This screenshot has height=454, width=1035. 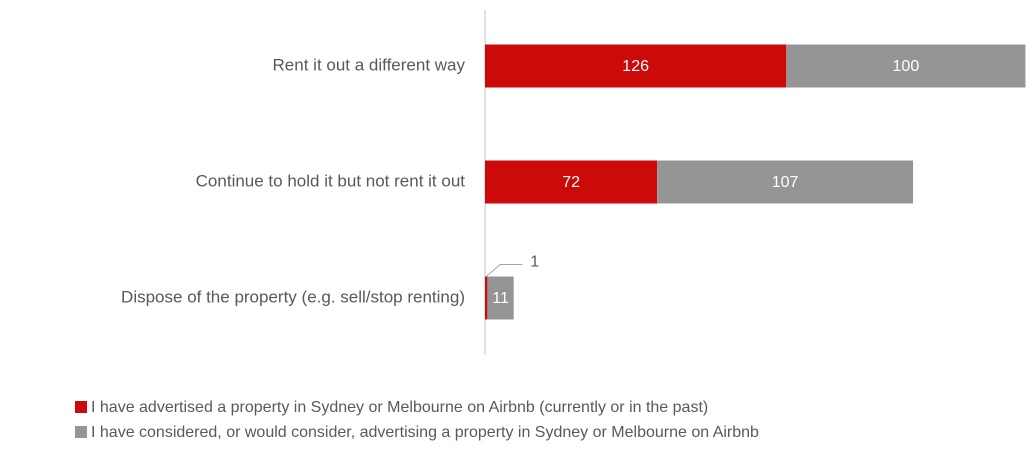 I want to click on value-label: 126, so click(x=635, y=66).